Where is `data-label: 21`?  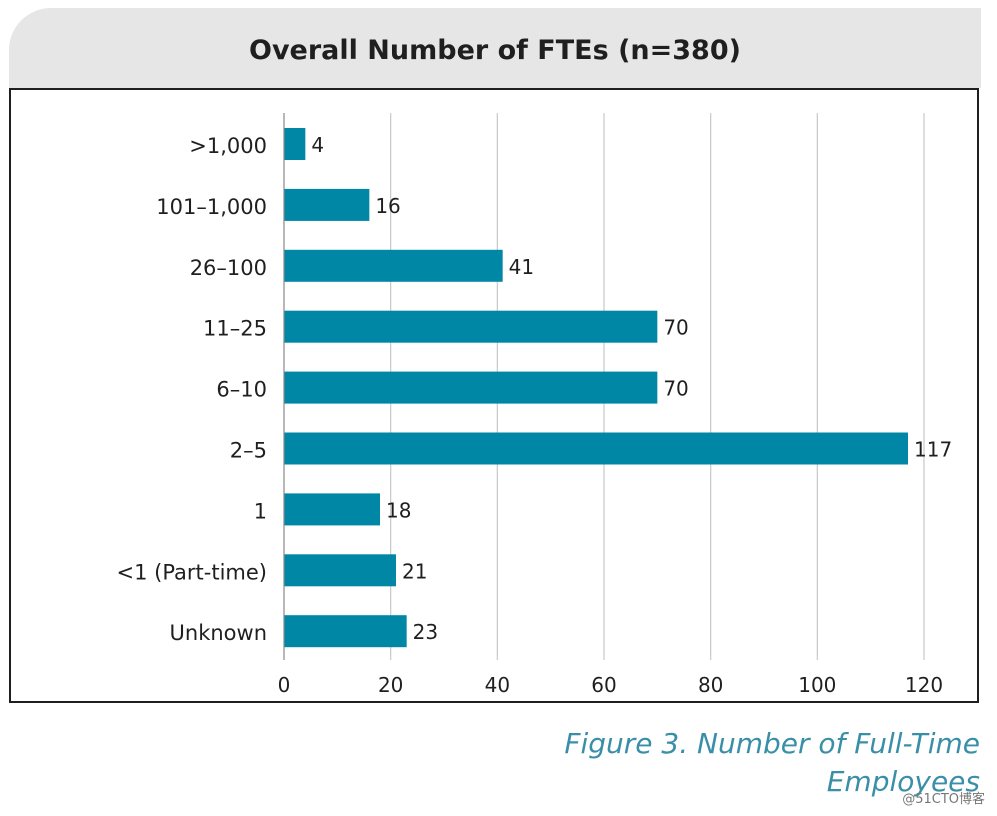
data-label: 21 is located at coordinates (414, 571).